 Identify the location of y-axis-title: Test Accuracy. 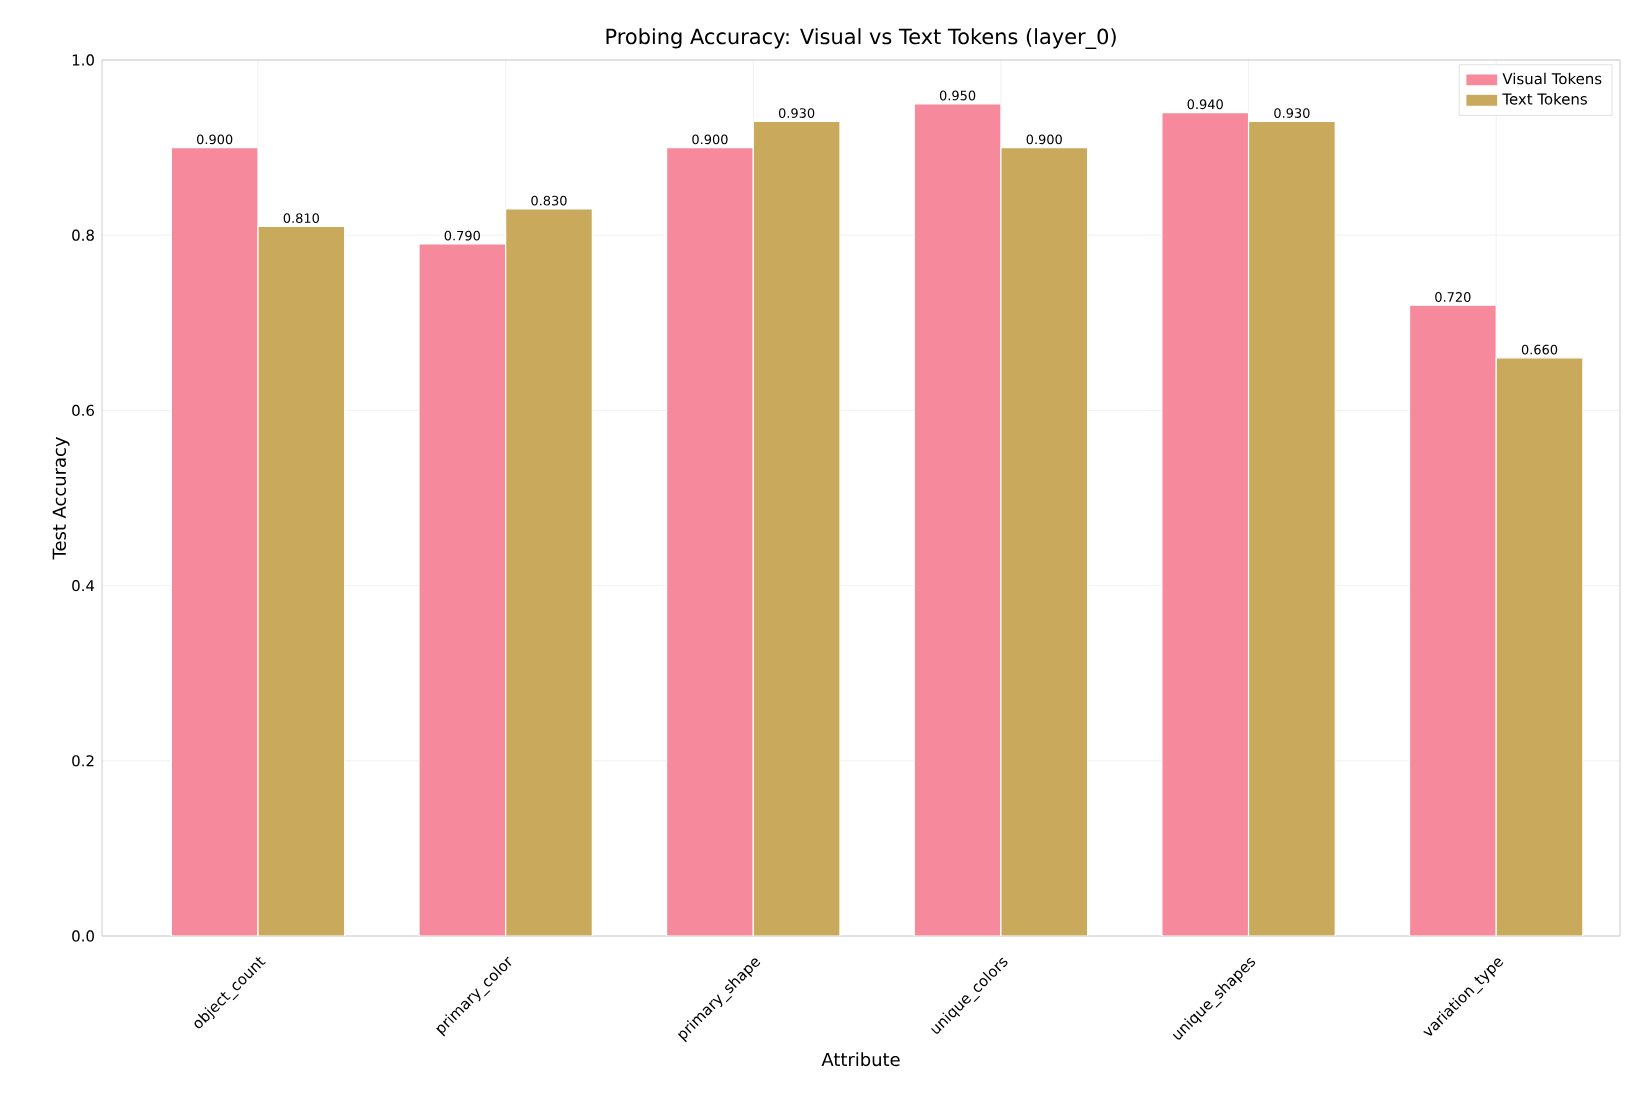
(61, 498).